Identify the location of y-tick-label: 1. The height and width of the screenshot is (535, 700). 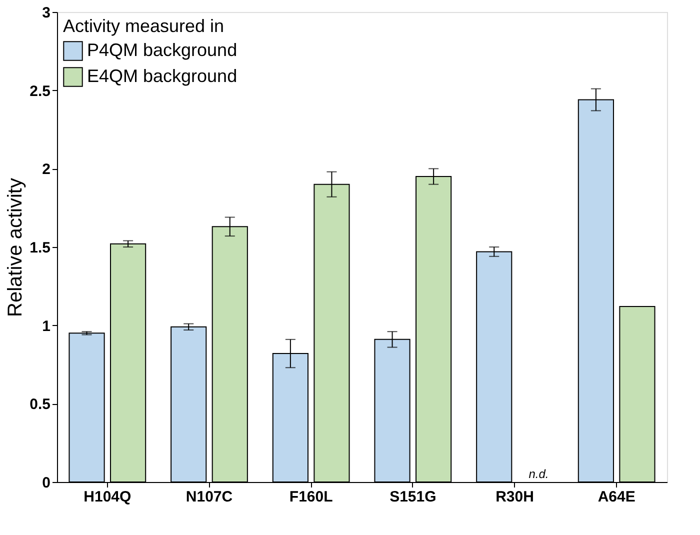
(46, 326).